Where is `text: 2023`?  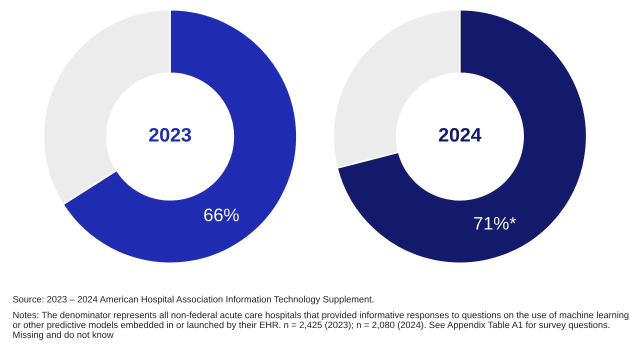 text: 2023 is located at coordinates (170, 135).